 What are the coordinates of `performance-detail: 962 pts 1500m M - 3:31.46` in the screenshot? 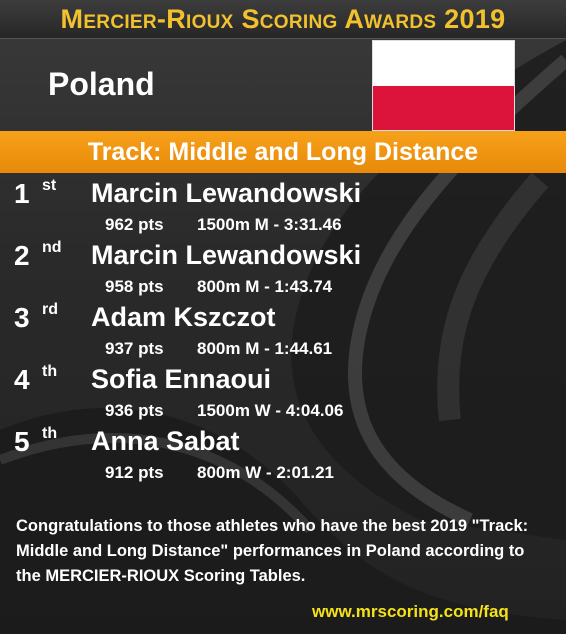 It's located at (223, 225).